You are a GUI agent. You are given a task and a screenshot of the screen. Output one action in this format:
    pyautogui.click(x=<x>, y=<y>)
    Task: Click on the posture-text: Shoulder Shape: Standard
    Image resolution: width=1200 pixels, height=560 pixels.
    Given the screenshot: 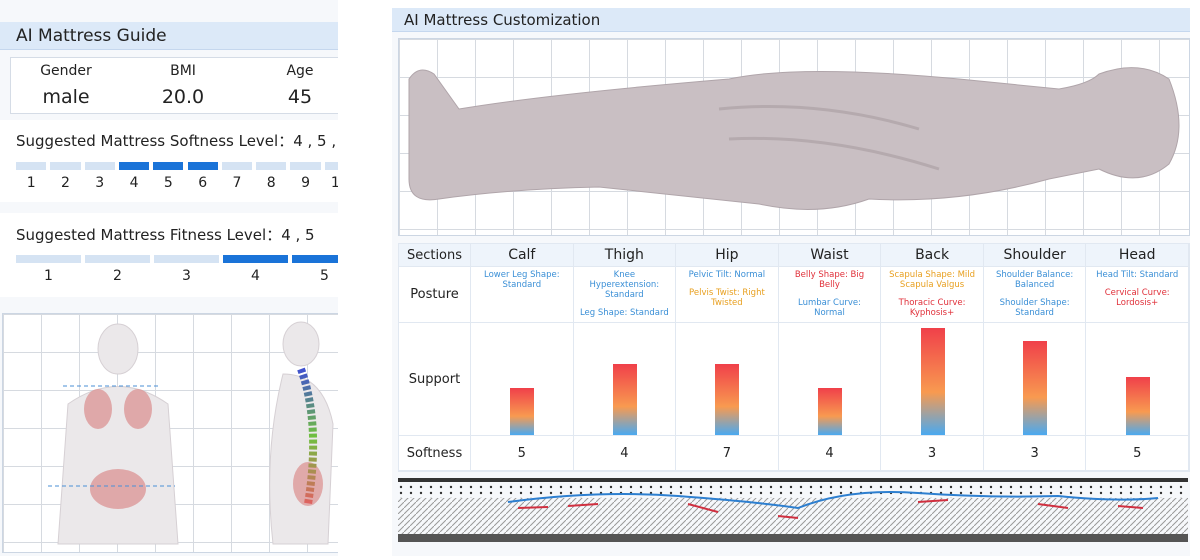 What is the action you would take?
    pyautogui.click(x=1034, y=308)
    